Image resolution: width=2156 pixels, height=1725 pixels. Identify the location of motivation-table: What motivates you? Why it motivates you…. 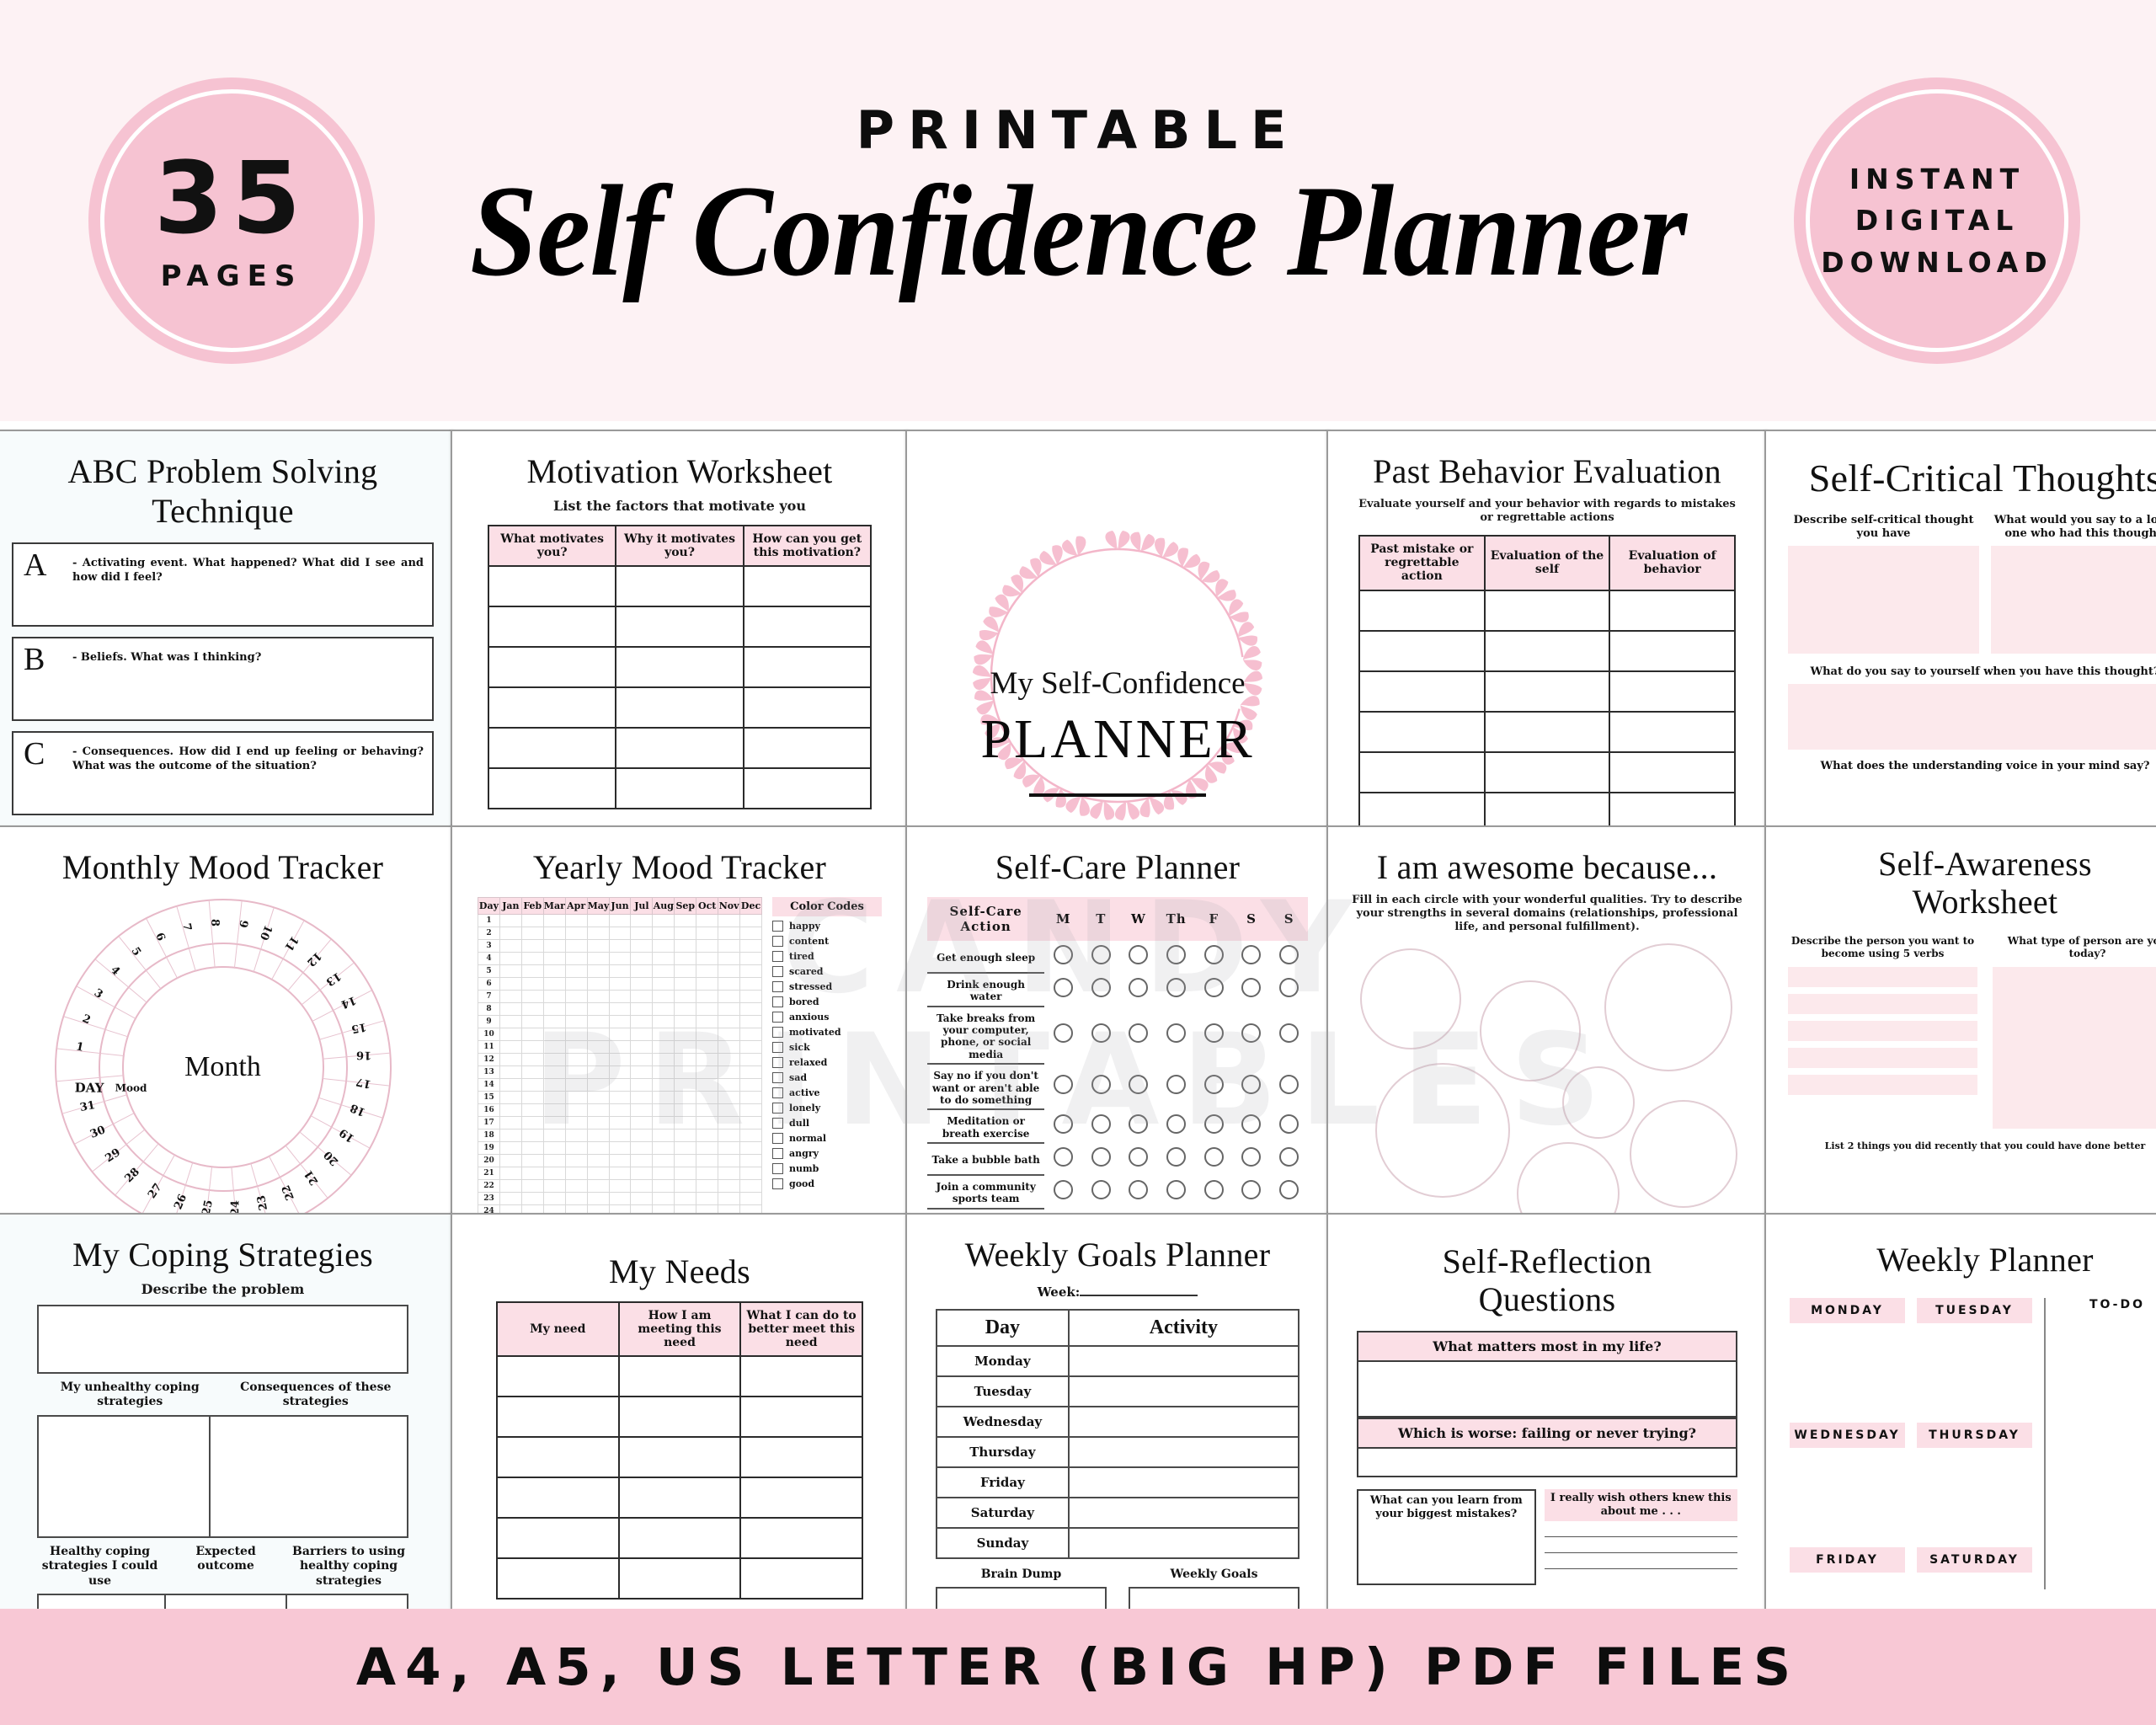
(680, 666).